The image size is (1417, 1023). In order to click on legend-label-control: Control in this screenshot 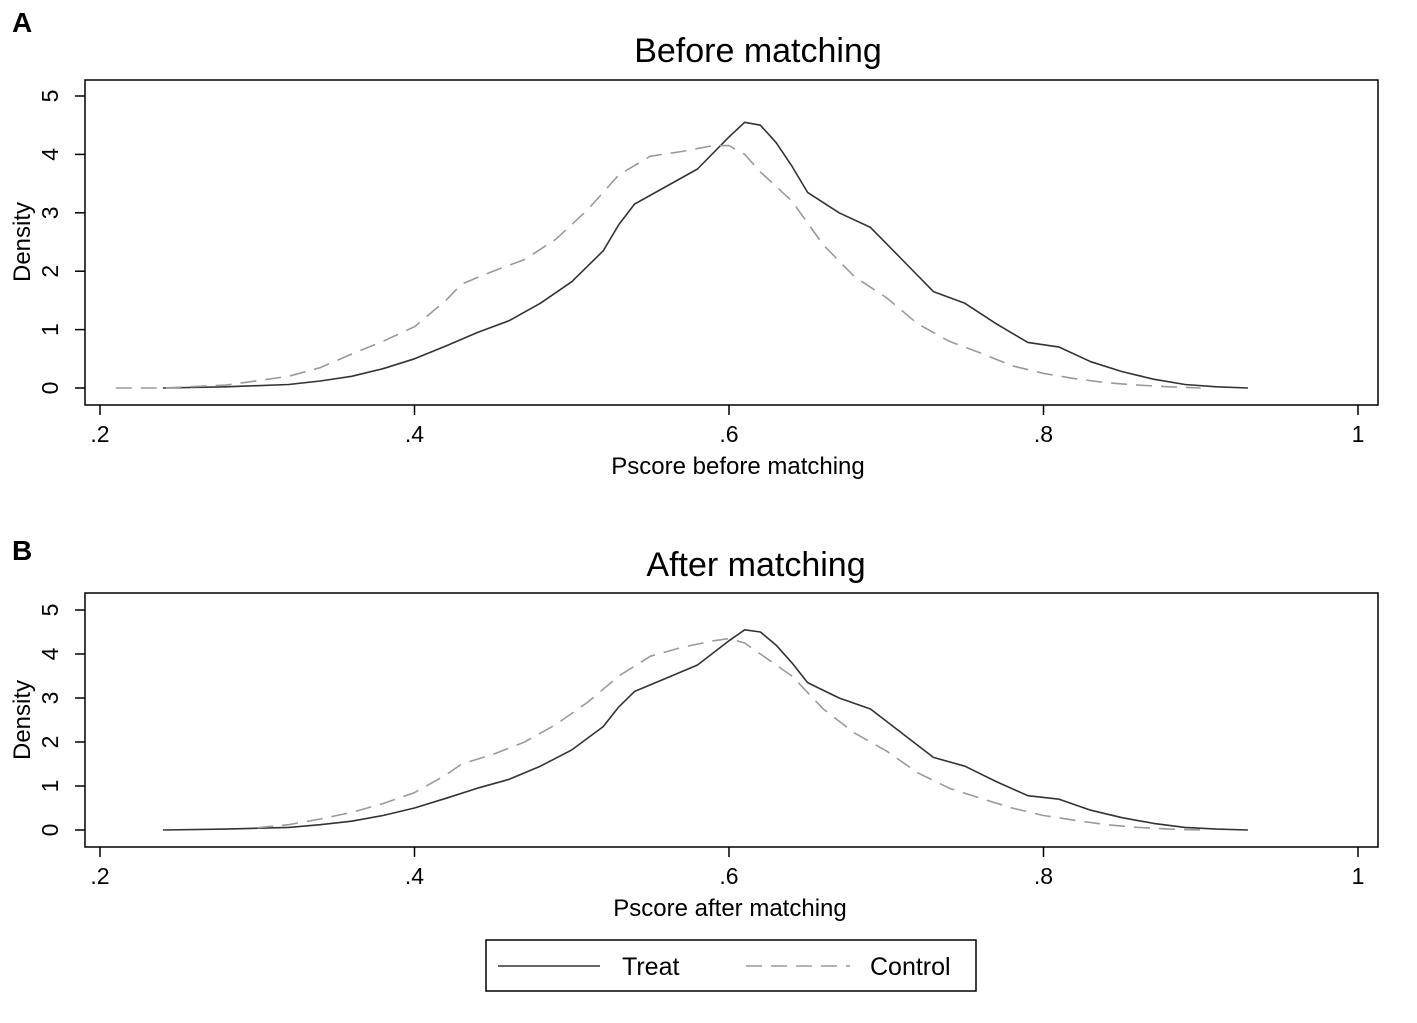, I will do `click(910, 967)`.